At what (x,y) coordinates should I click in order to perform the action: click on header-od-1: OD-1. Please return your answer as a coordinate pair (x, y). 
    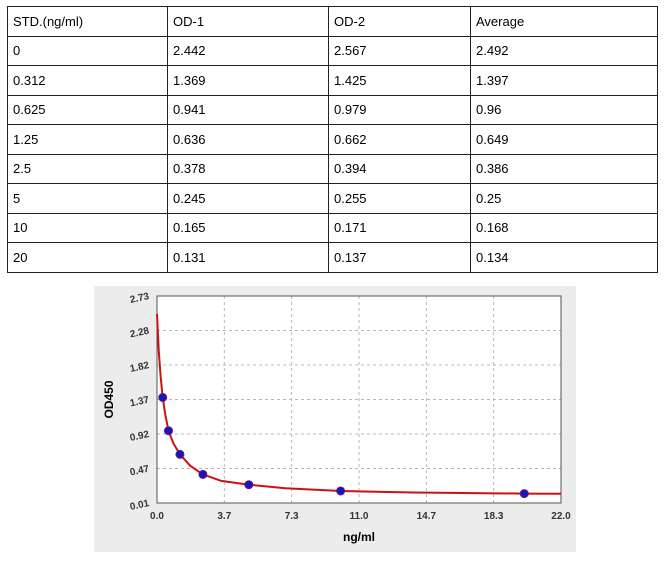
    Looking at the image, I should click on (248, 21).